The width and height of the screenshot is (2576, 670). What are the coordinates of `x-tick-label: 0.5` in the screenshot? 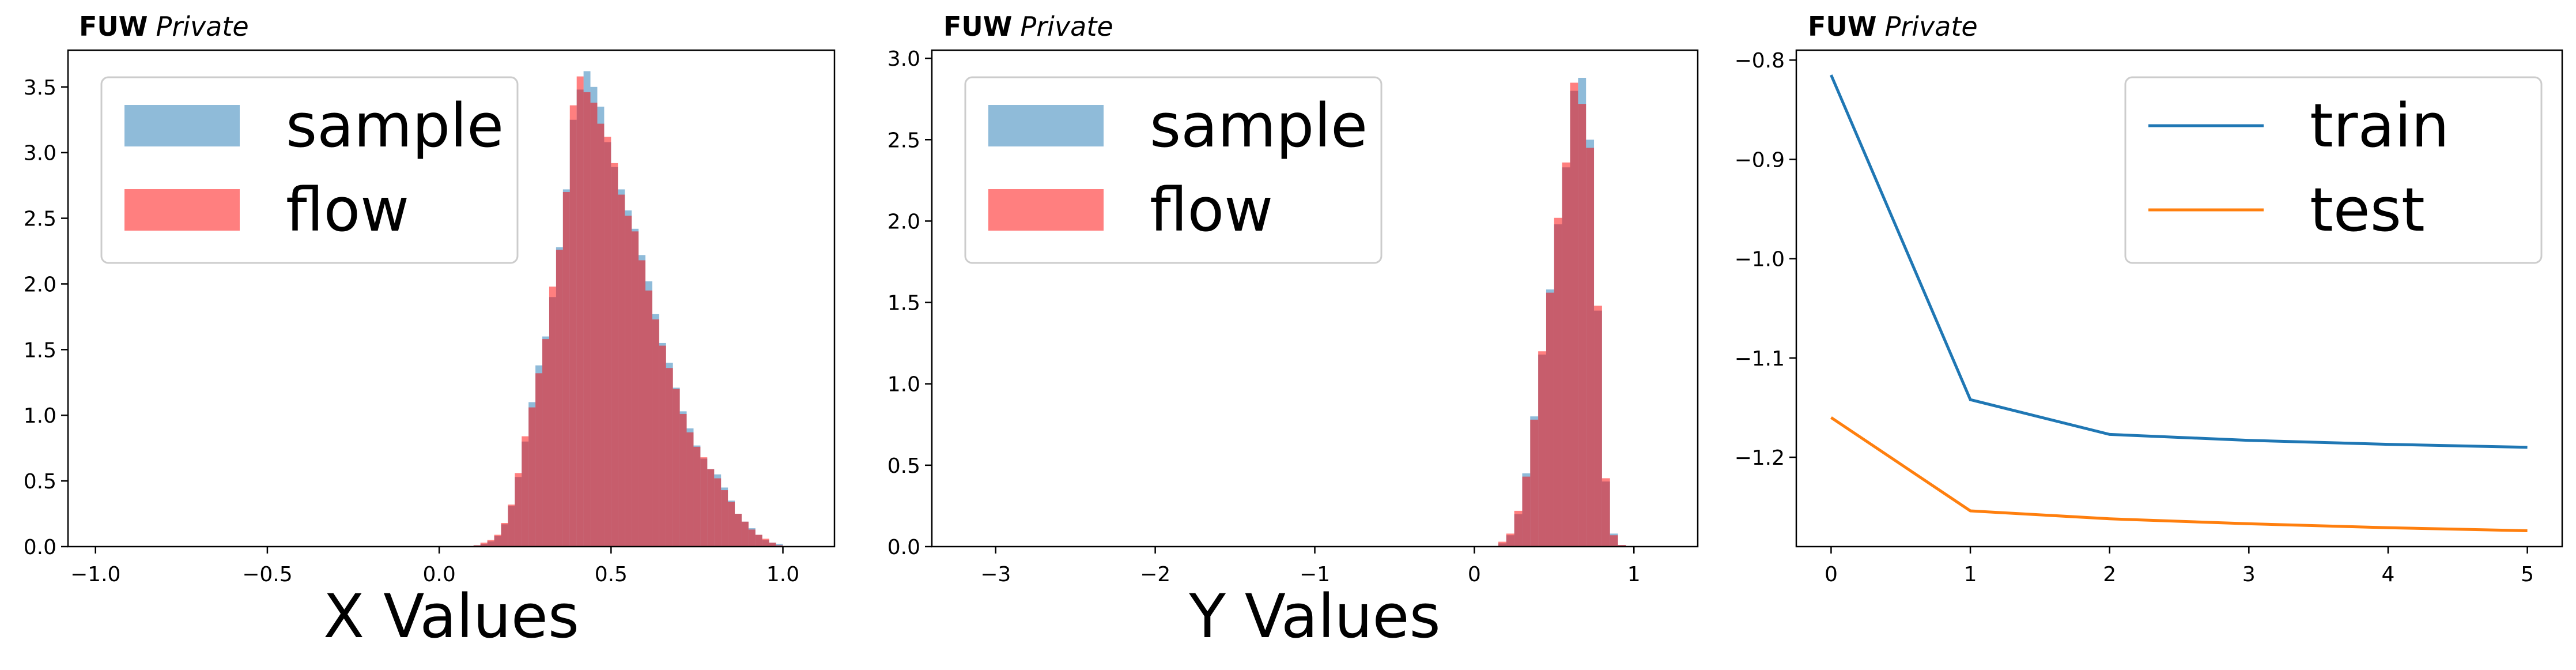 It's located at (612, 574).